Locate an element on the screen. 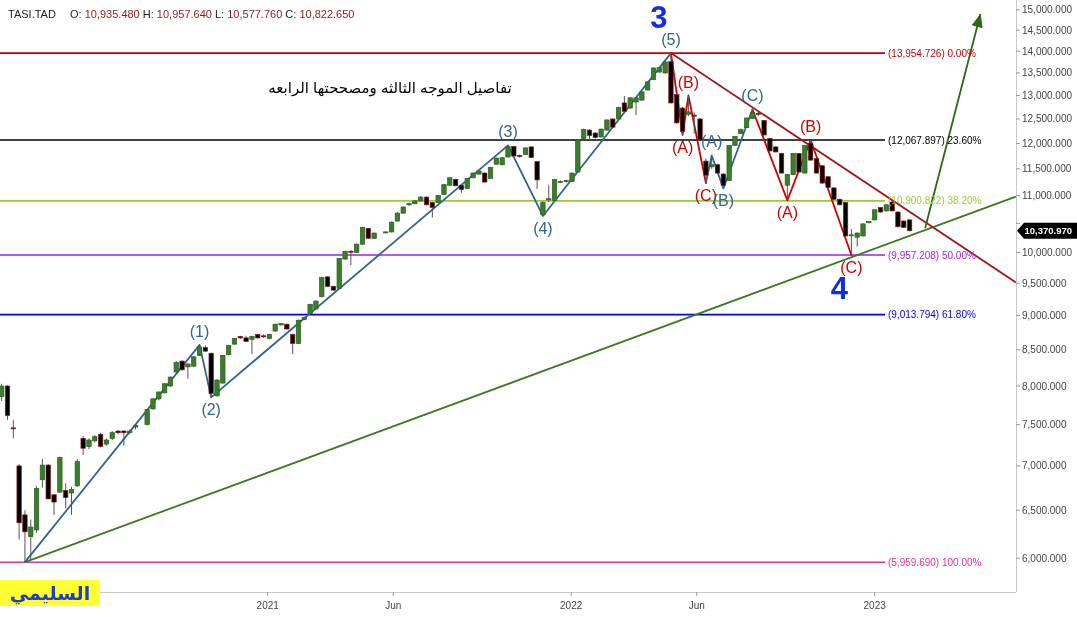 Image resolution: width=1077 pixels, height=617 pixels. annotation: (1) is located at coordinates (199, 331).